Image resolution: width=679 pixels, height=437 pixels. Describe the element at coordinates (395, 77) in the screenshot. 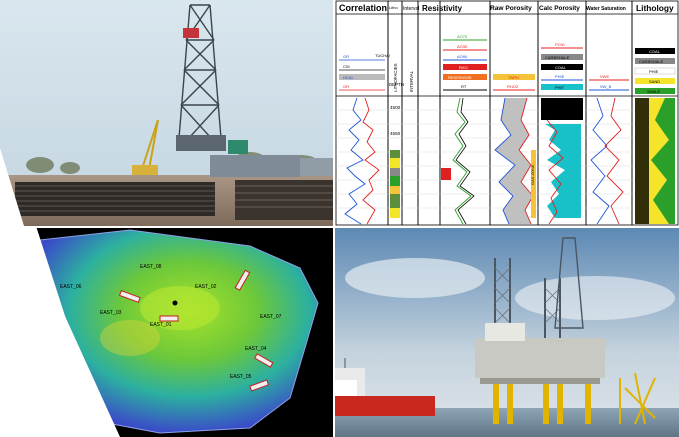

I see `lithofacies-label: LITHOFACIES` at that location.